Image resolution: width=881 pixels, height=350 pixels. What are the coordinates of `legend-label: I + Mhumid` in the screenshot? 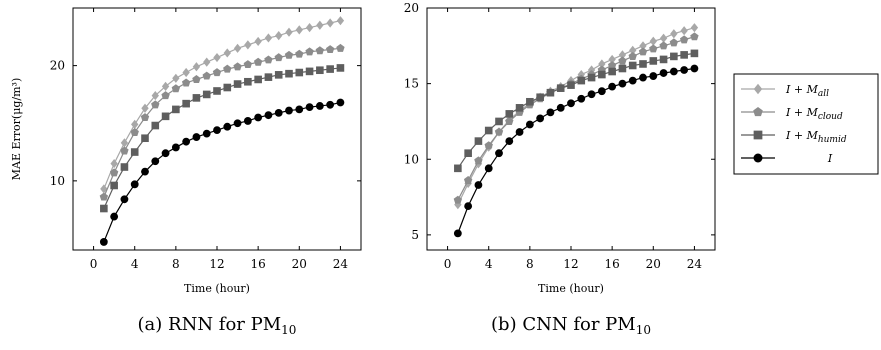 It's located at (816, 137).